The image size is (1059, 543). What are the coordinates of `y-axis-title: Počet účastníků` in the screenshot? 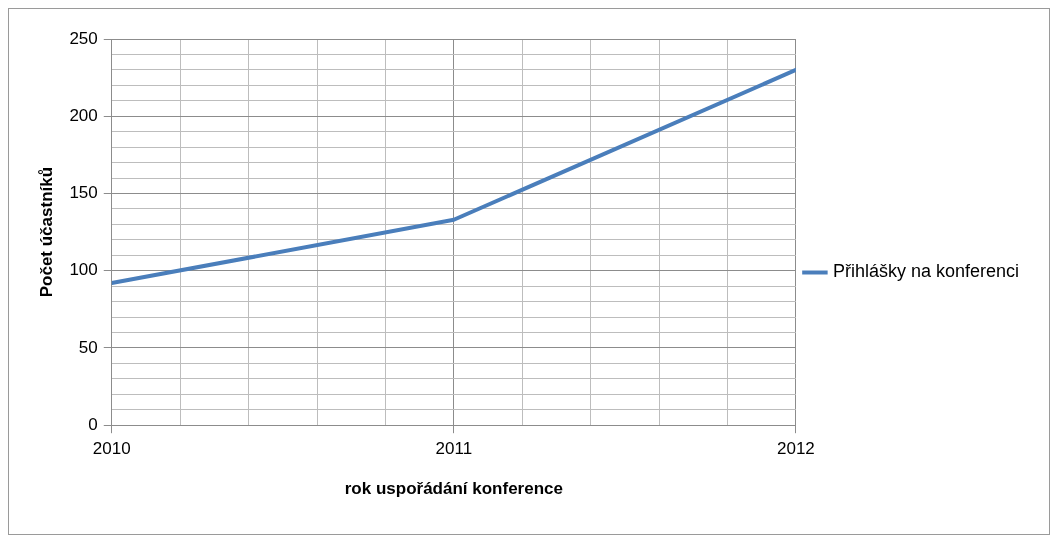 It's located at (46, 232).